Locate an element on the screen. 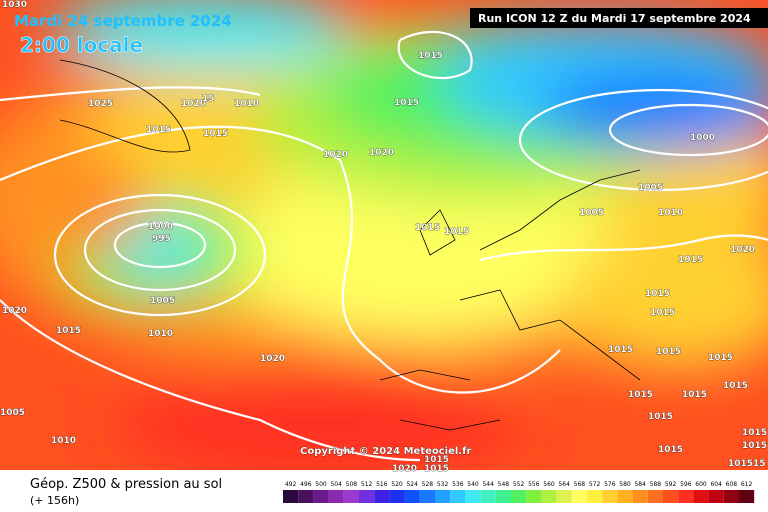  time: 2:00 locale is located at coordinates (81, 45).